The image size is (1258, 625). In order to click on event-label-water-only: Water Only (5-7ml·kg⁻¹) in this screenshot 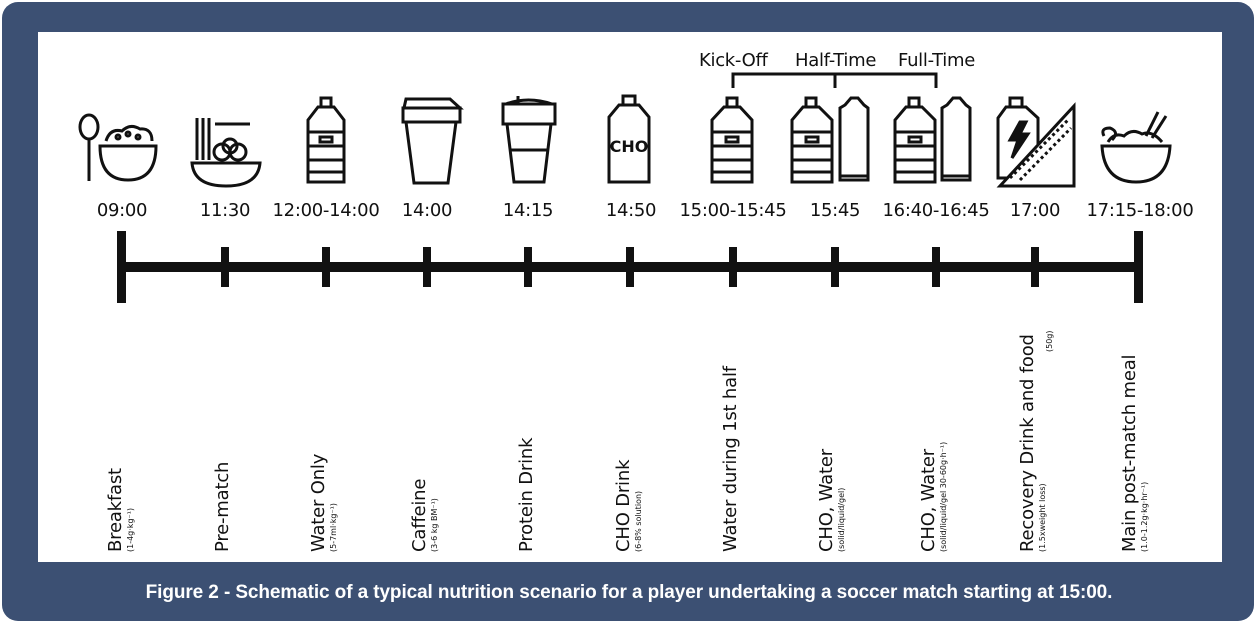, I will do `click(323, 502)`.